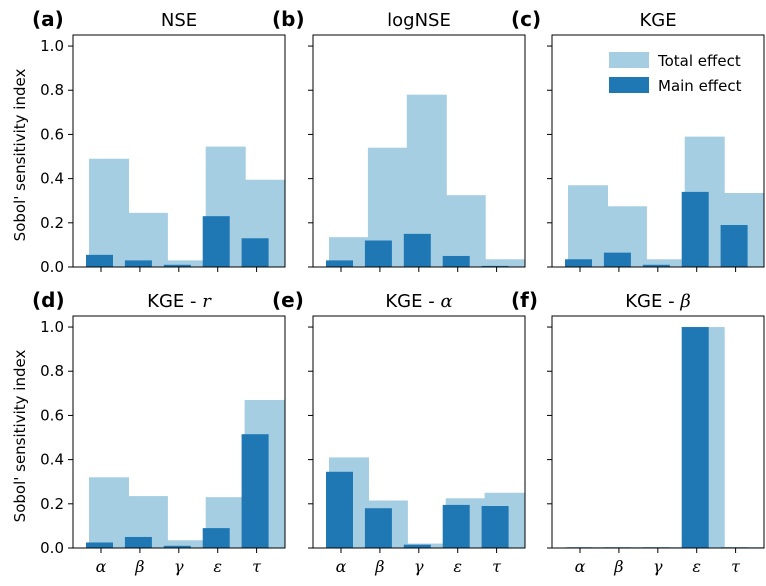 This screenshot has height=586, width=766. Describe the element at coordinates (657, 301) in the screenshot. I see `panel-title: KGE - β` at that location.